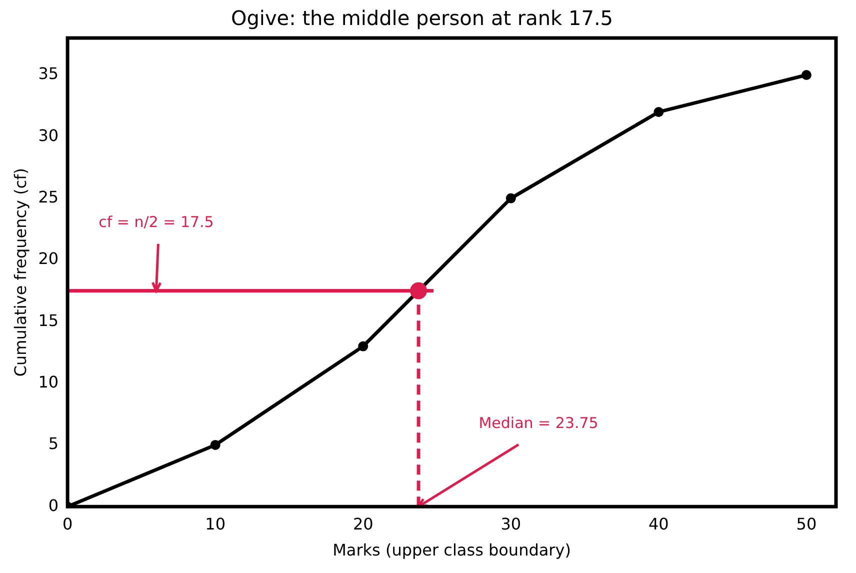 The width and height of the screenshot is (856, 573). I want to click on annotation: cf = n/2 = 17.5, so click(156, 222).